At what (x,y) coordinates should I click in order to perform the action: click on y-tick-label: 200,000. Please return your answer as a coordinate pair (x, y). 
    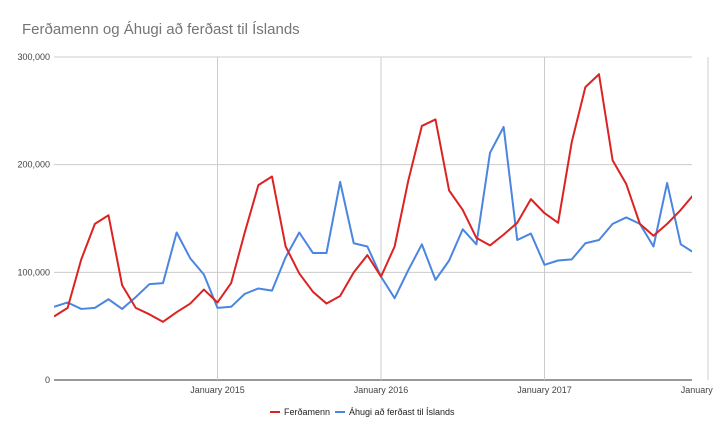
    Looking at the image, I should click on (33, 165).